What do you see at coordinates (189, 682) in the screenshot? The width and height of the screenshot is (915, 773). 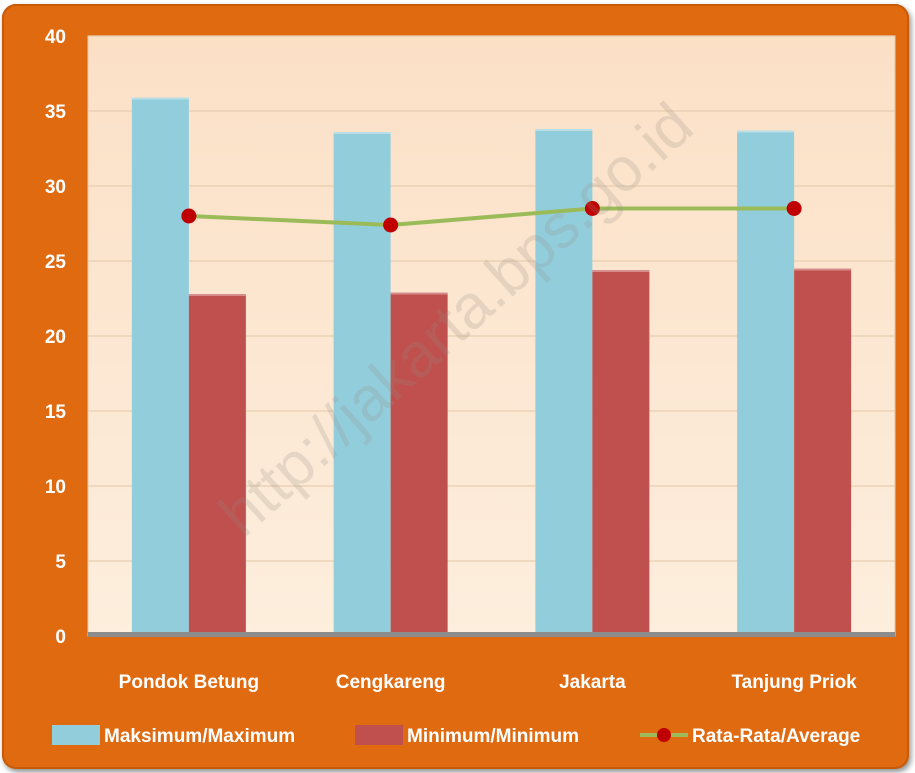 I see `x-tick-label: Pondok Betung` at bounding box center [189, 682].